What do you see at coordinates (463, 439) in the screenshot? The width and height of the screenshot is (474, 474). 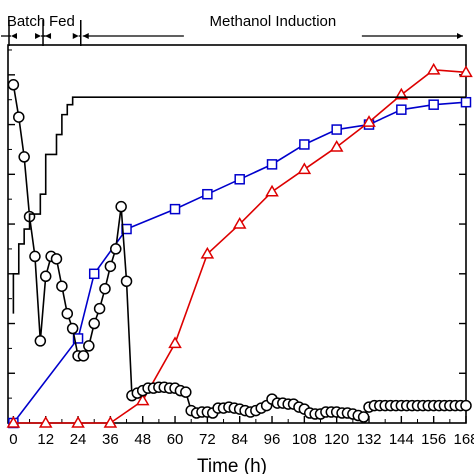 I see `x-tick-label: 168` at bounding box center [463, 439].